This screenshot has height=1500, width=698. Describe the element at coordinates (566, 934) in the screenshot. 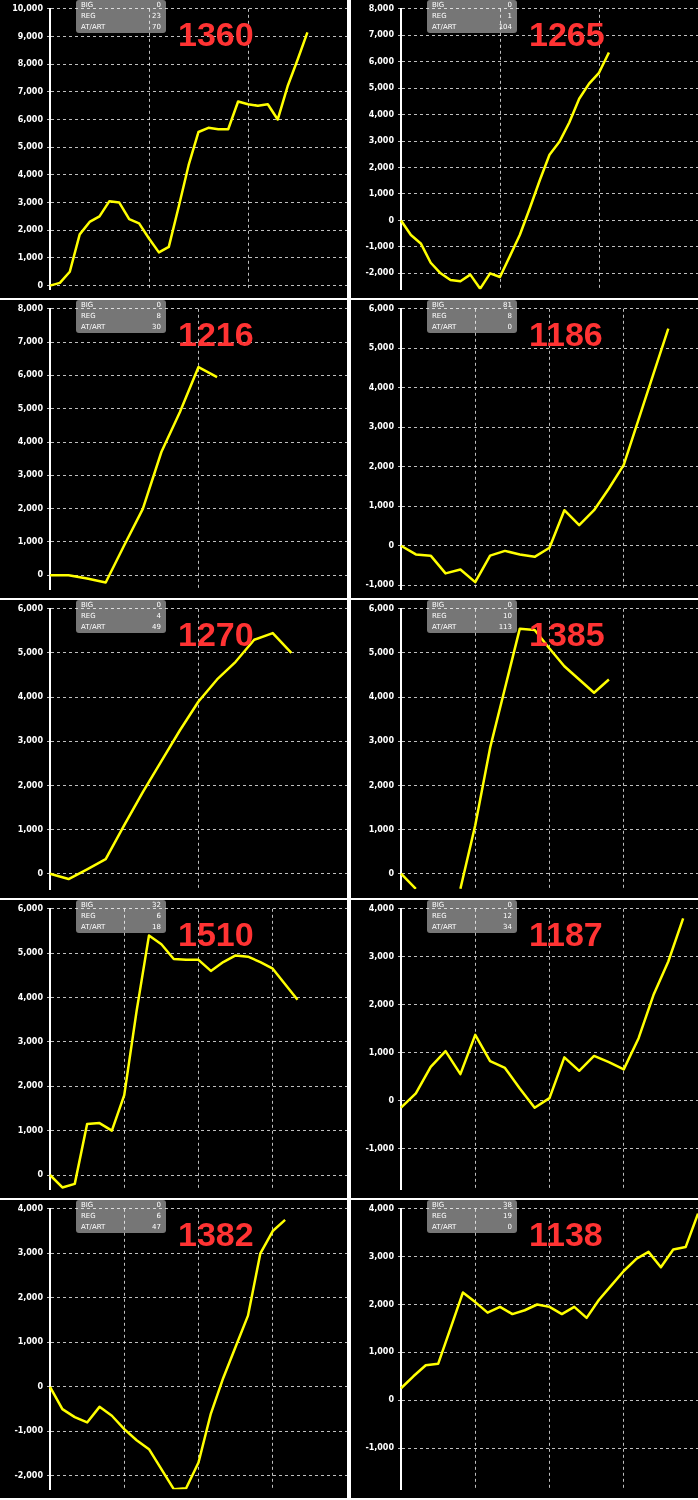

I see `chart-title: 1187` at that location.